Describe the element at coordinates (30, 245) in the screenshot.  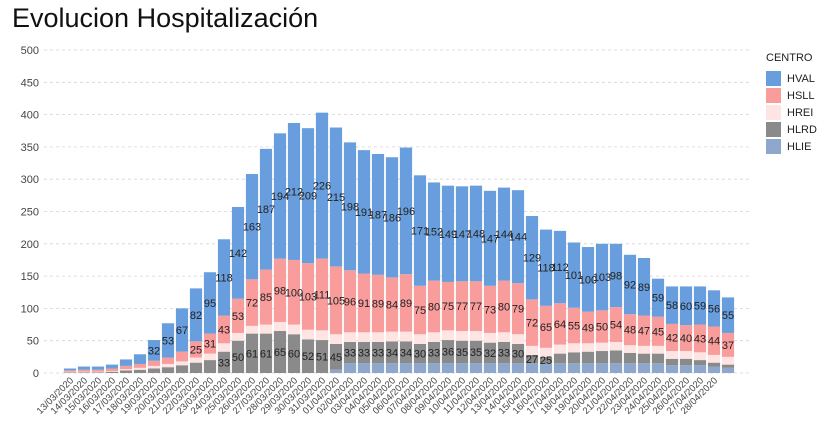
I see `y-tick-label: 200` at that location.